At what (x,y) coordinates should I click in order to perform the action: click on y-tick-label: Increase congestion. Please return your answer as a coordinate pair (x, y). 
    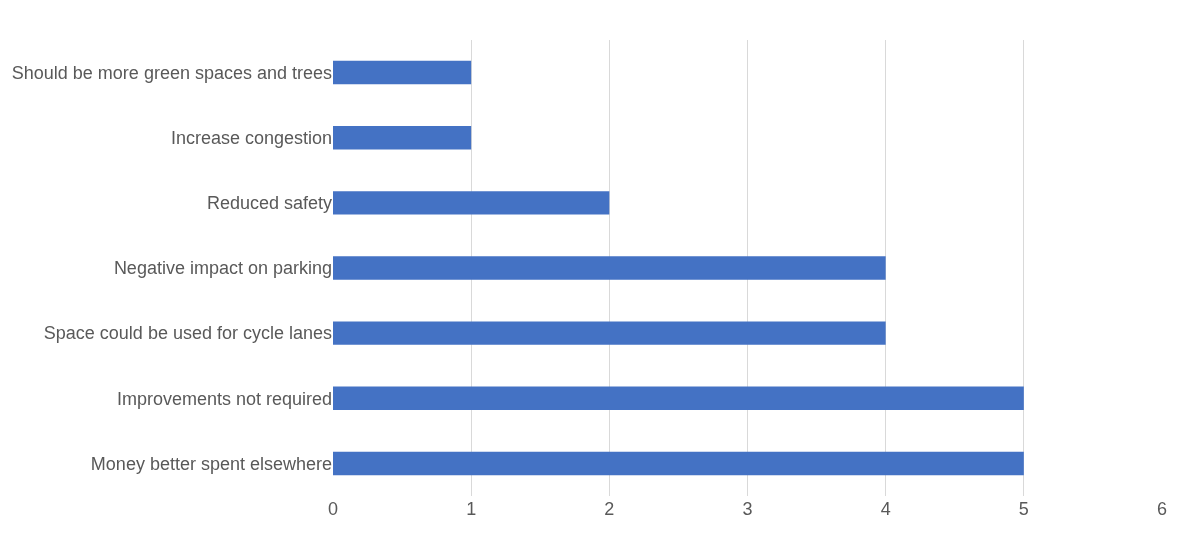
    Looking at the image, I should click on (251, 138).